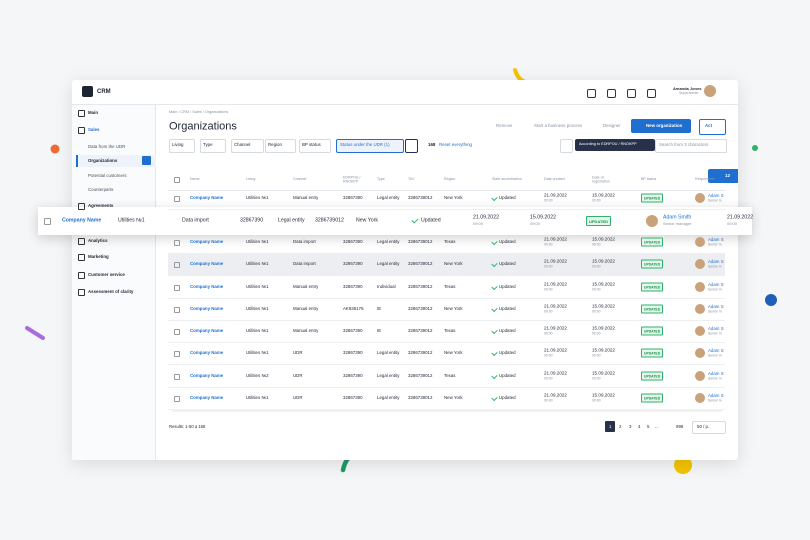 The image size is (810, 540). What do you see at coordinates (107, 175) in the screenshot?
I see `nav-subitem: Potential customers` at bounding box center [107, 175].